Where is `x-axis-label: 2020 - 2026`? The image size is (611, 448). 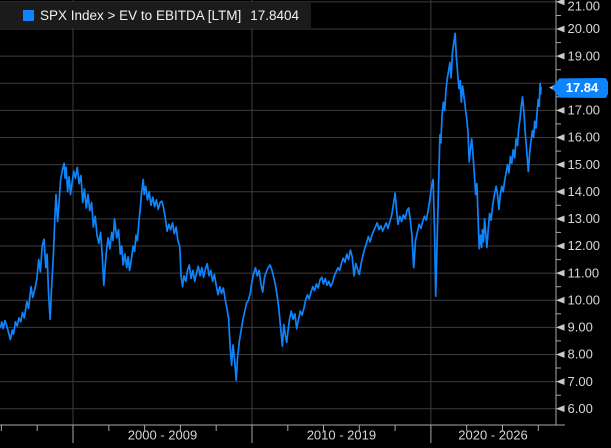
x-axis-label: 2020 - 2026 is located at coordinates (492, 435).